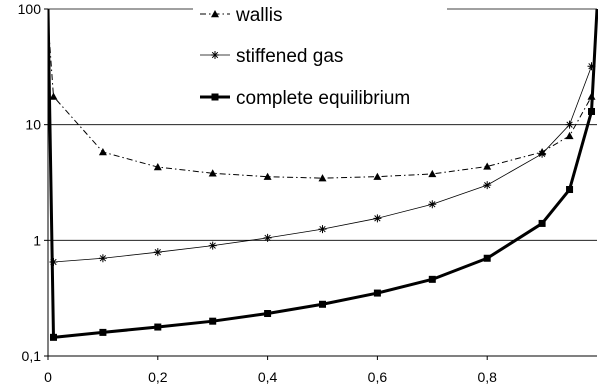 This screenshot has width=598, height=392. What do you see at coordinates (158, 377) in the screenshot?
I see `x-tick-label: 0,2` at bounding box center [158, 377].